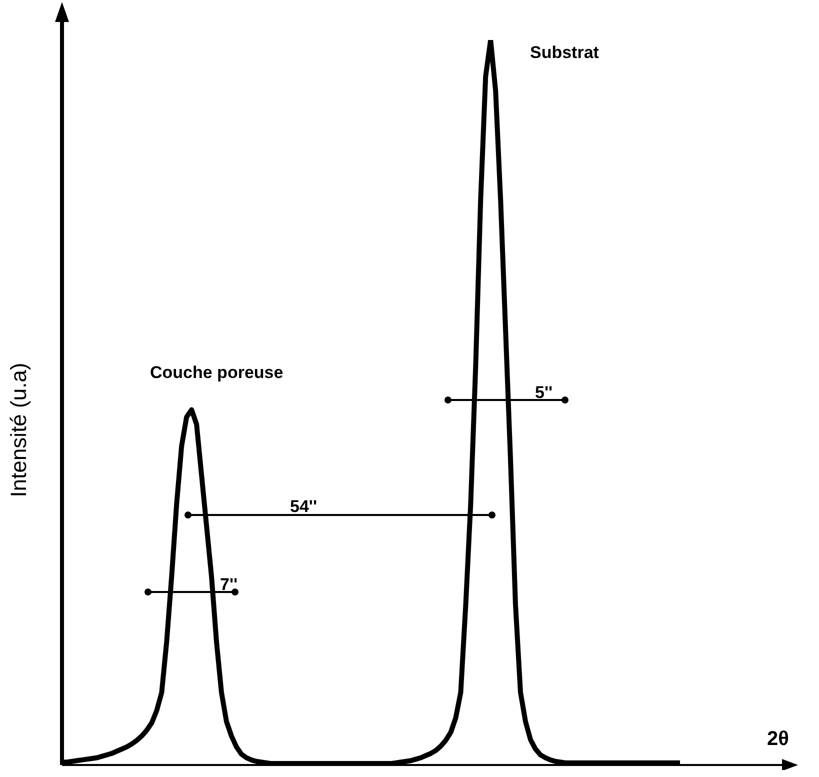  What do you see at coordinates (565, 52) in the screenshot?
I see `annotation: Substrat` at bounding box center [565, 52].